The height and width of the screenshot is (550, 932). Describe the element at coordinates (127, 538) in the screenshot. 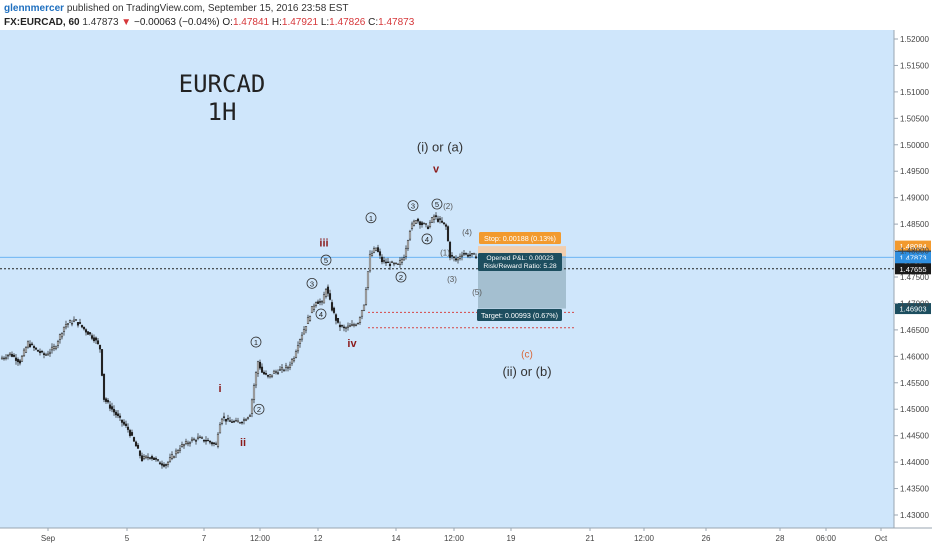

I see `x-tick-label: 5` at that location.